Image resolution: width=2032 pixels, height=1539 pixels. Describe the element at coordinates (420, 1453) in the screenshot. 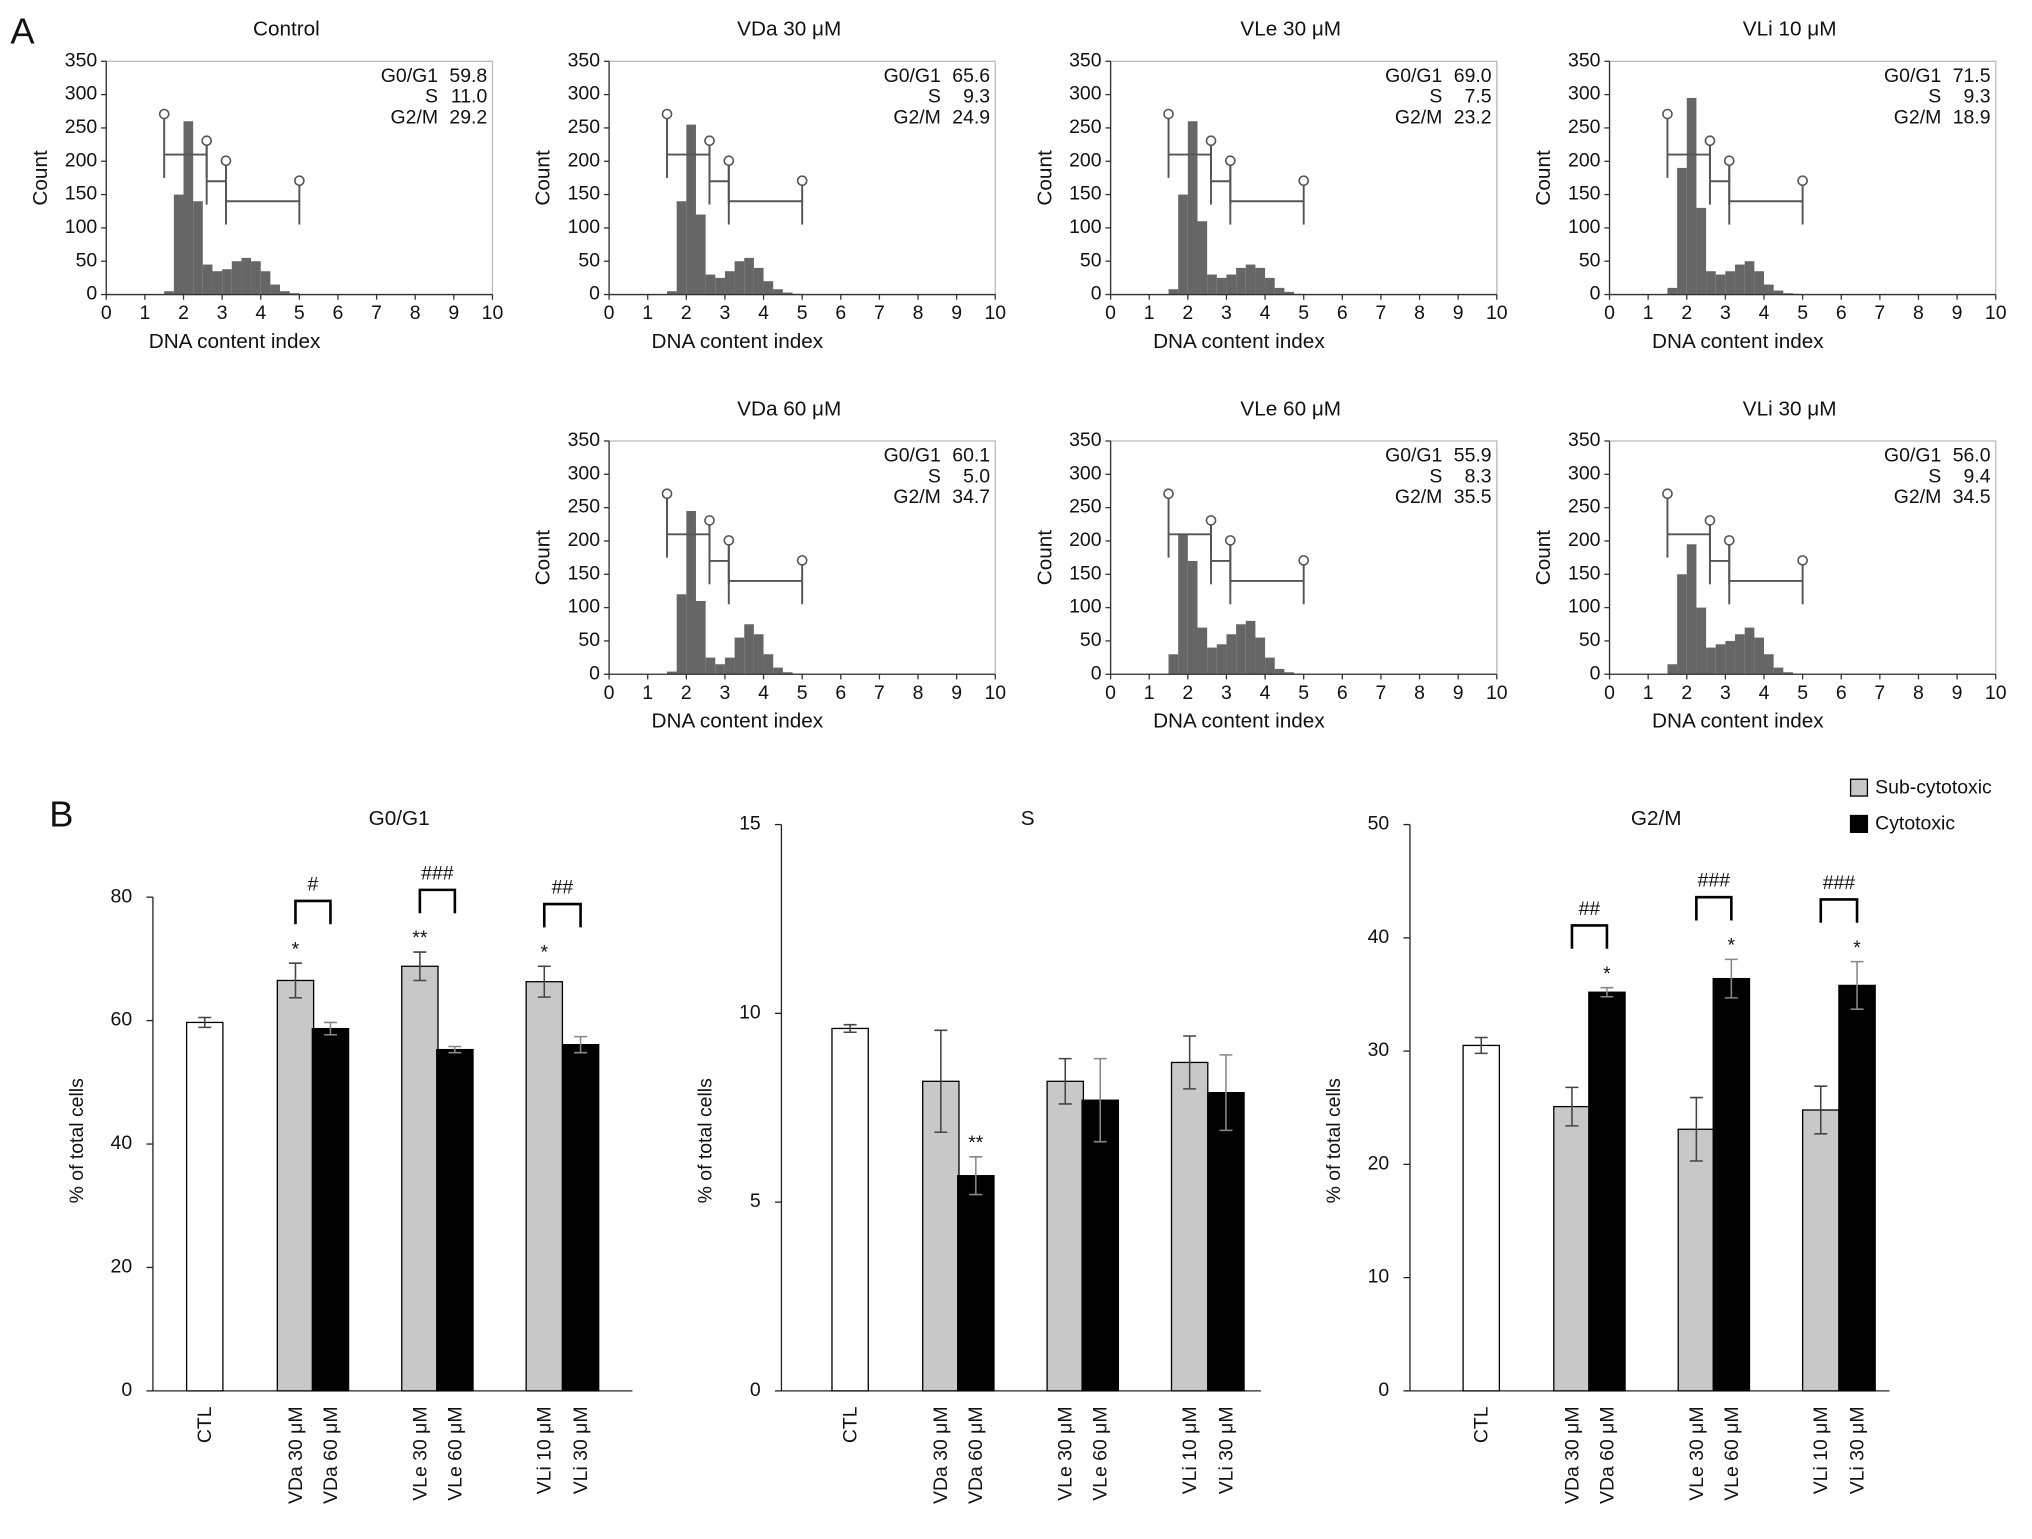

I see `x-tick-label: VLe 30 μM` at that location.